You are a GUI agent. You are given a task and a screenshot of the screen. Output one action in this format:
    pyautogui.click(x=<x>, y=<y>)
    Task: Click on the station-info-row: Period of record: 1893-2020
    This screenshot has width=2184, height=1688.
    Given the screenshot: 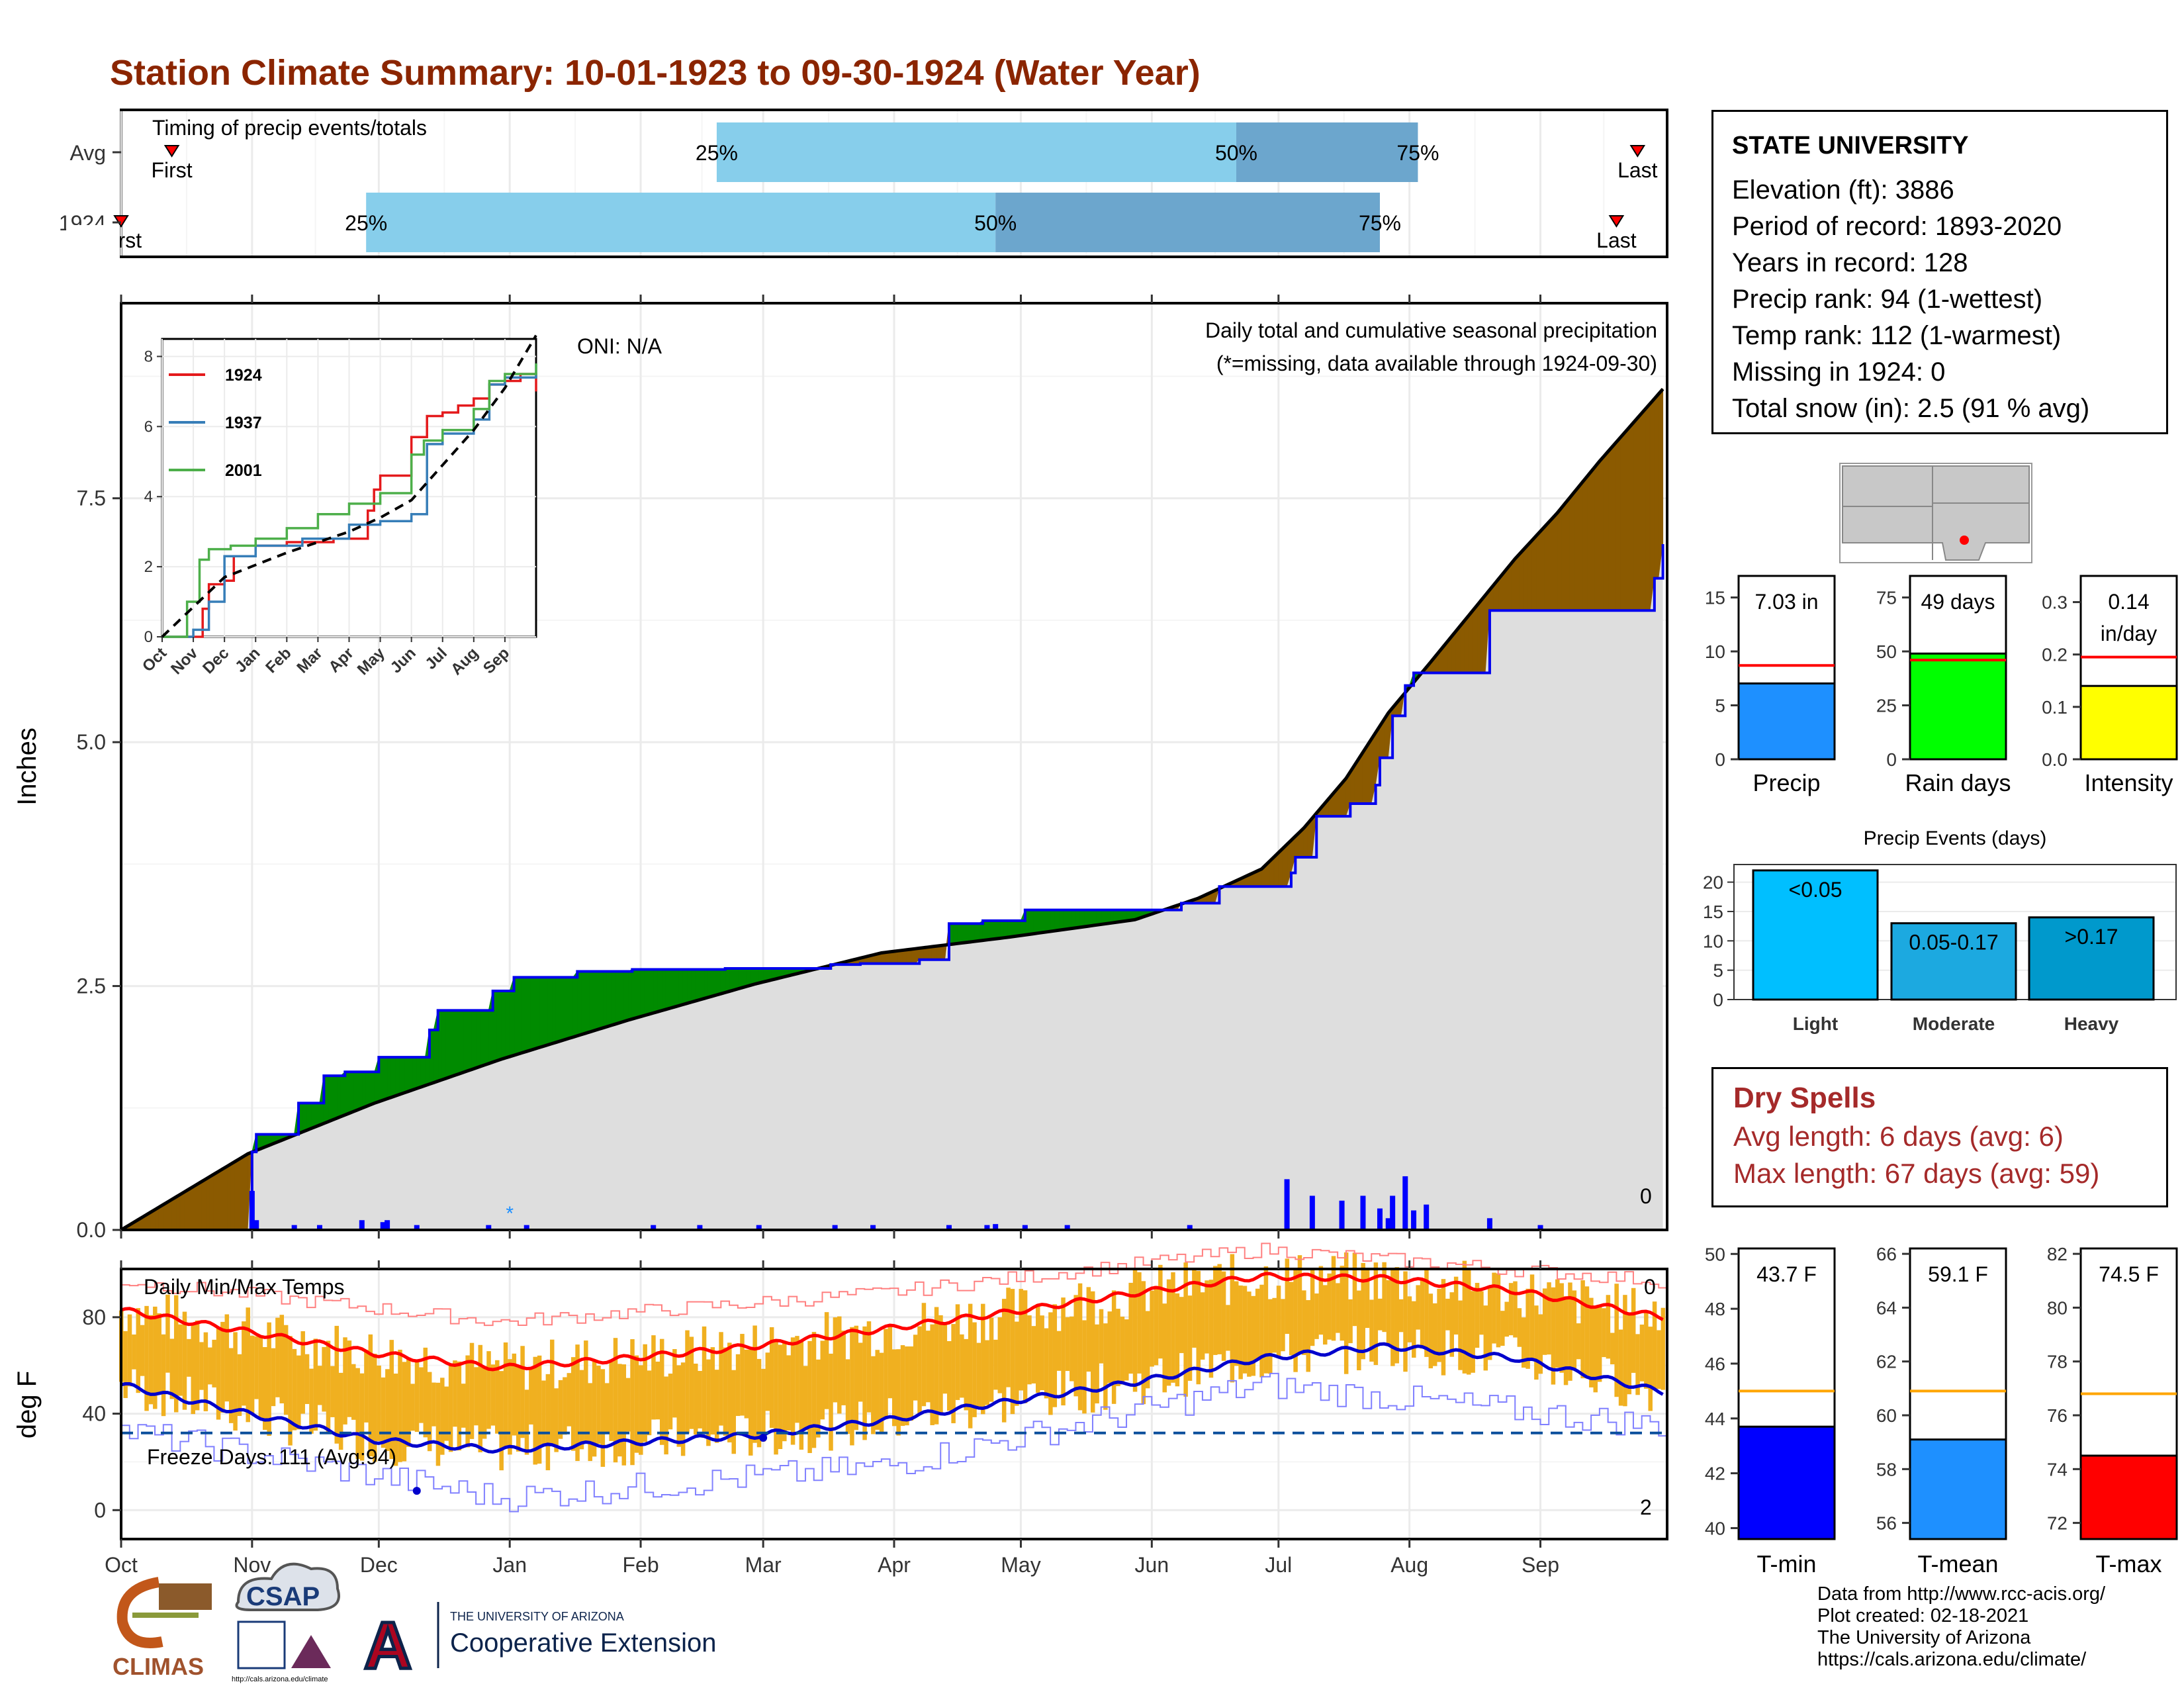 What is the action you would take?
    pyautogui.click(x=1897, y=226)
    